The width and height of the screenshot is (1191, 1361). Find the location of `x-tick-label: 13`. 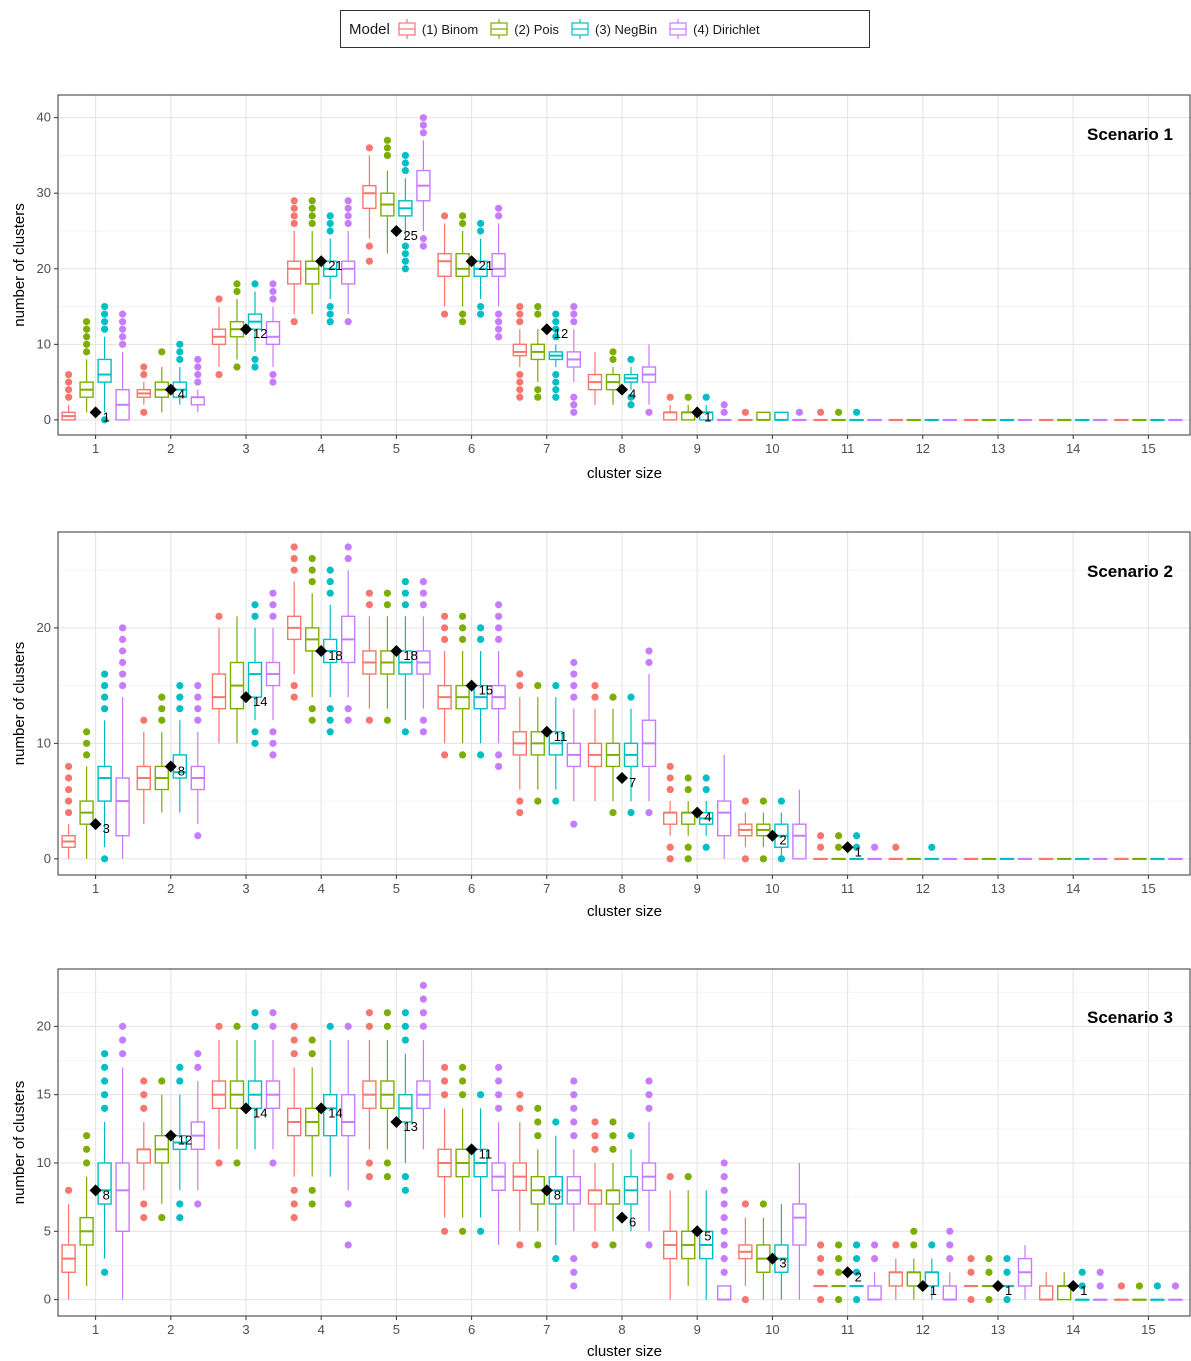

x-tick-label: 13 is located at coordinates (998, 888).